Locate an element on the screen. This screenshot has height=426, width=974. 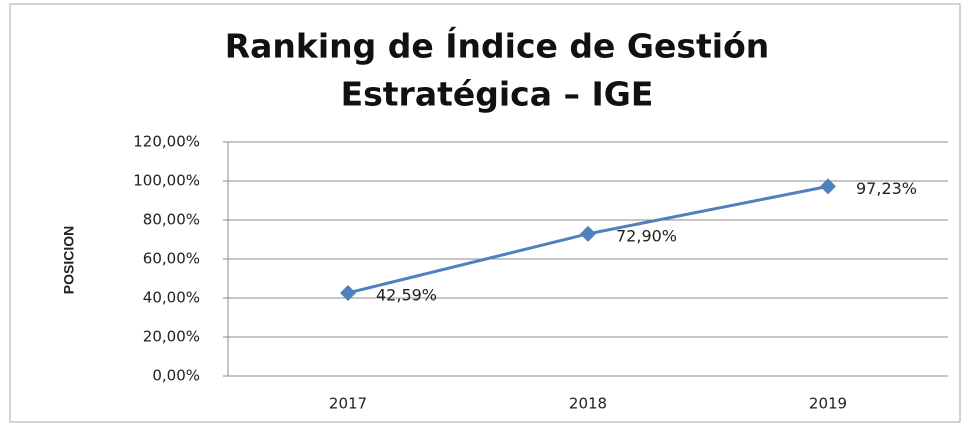
y-tick-label: 0,00% is located at coordinates (176, 376).